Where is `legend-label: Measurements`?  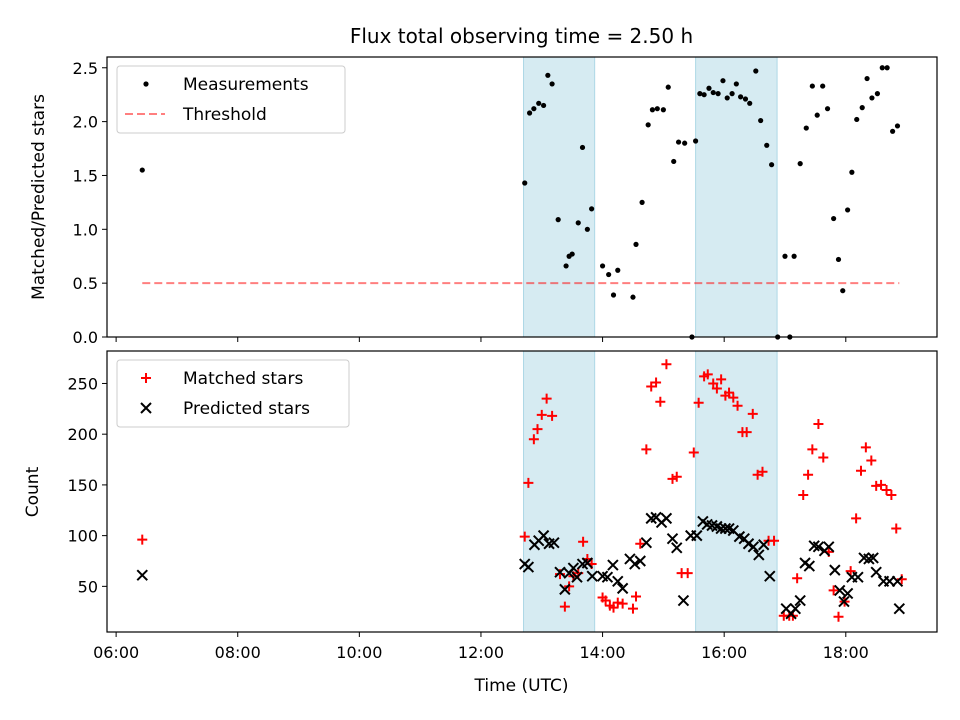 legend-label: Measurements is located at coordinates (246, 85).